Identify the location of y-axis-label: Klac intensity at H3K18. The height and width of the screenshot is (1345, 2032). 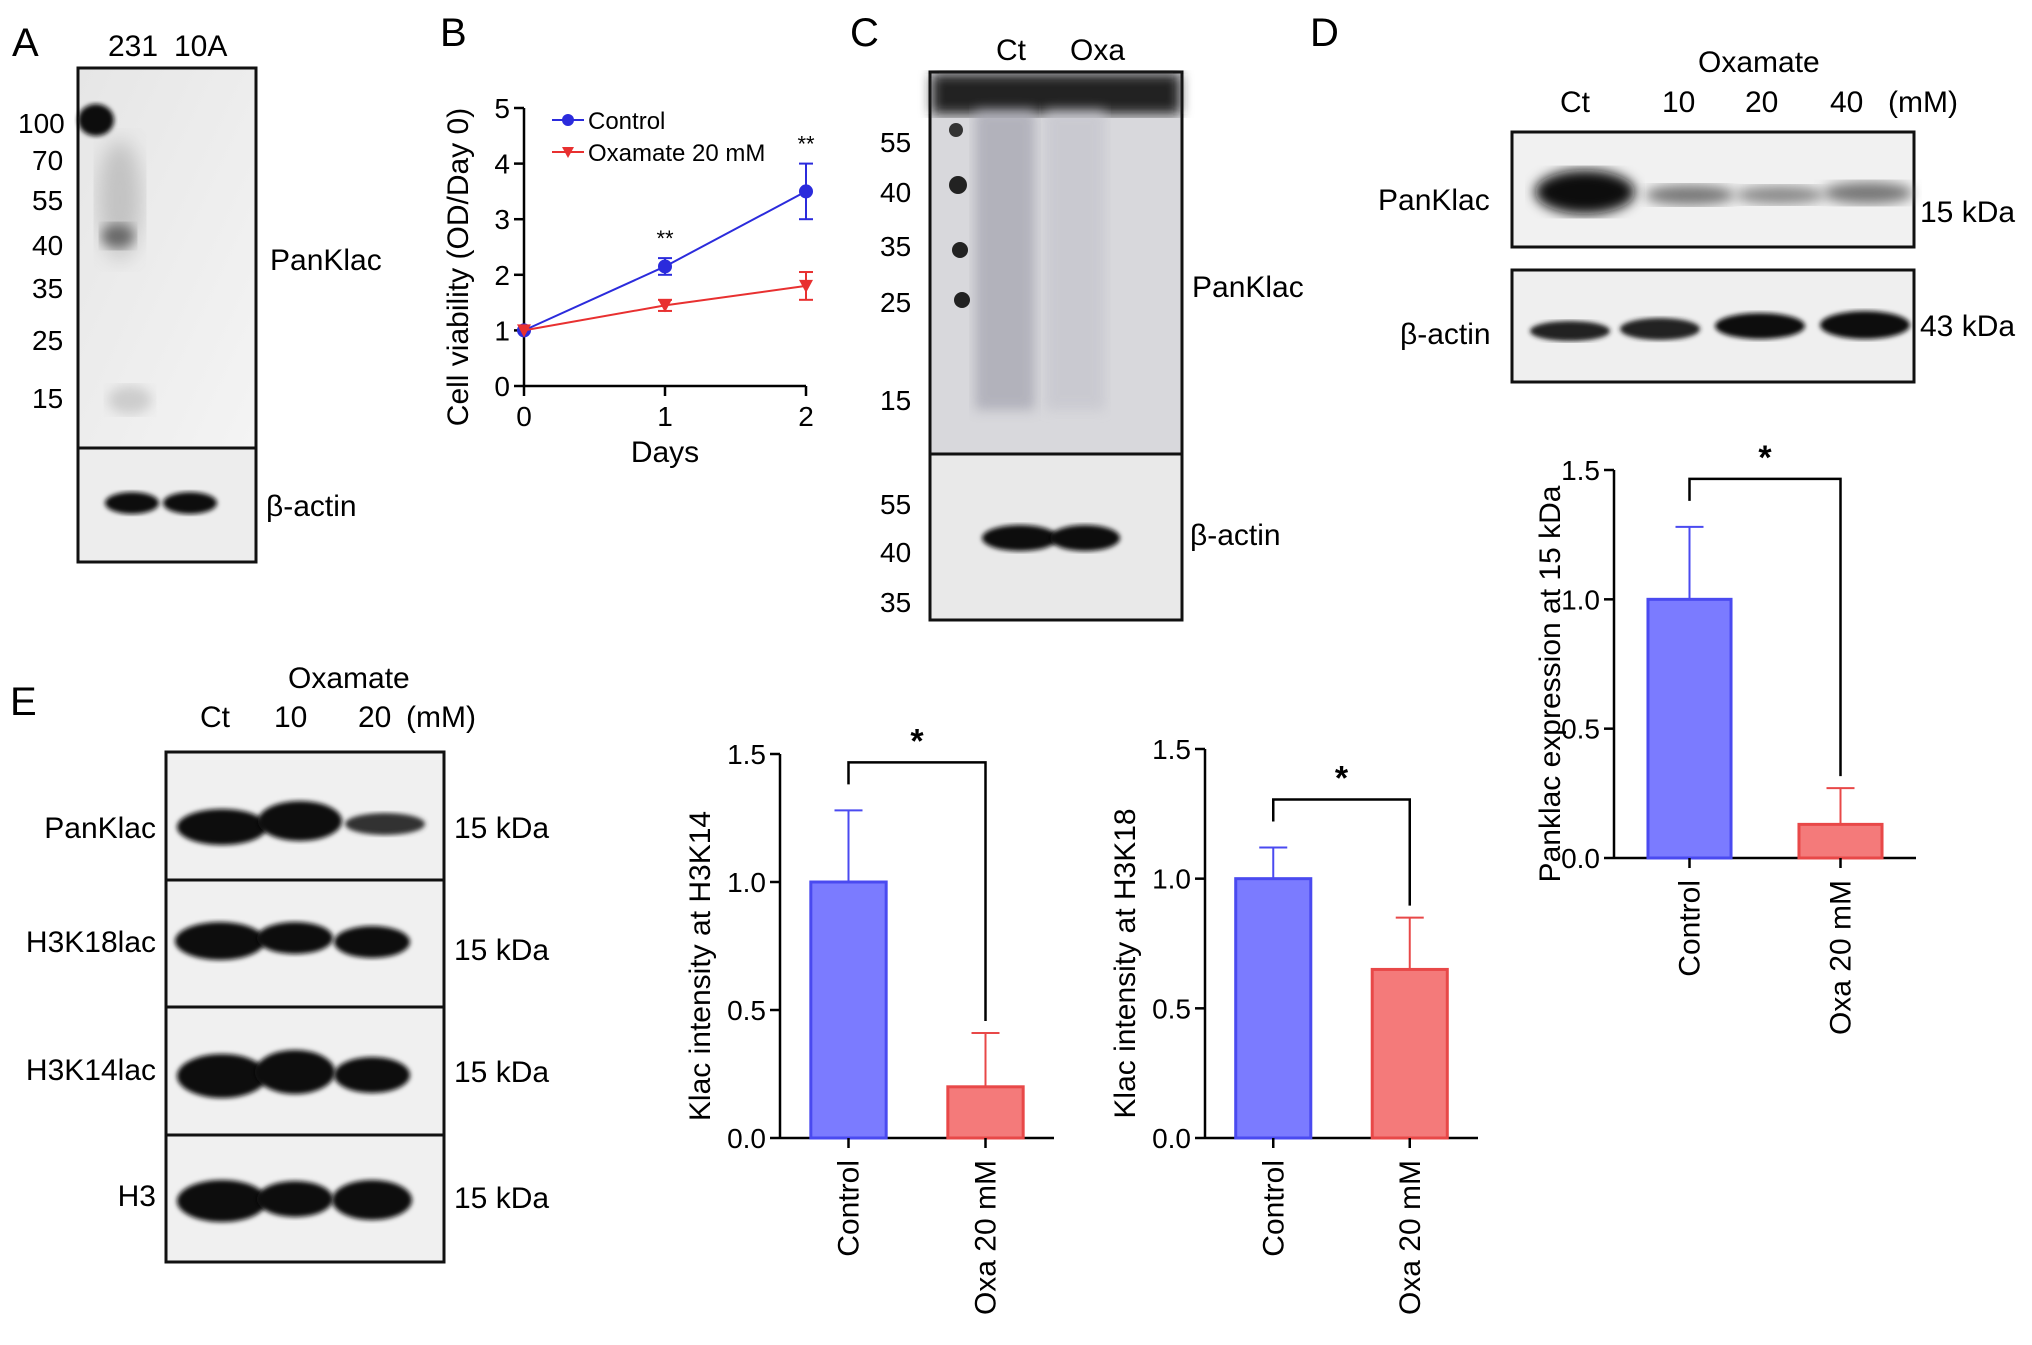
(1125, 963).